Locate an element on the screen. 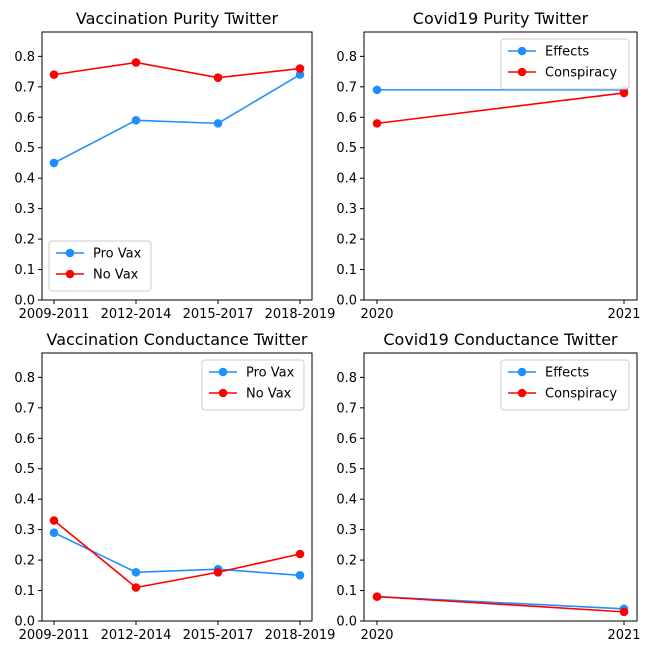  chart-title: Vaccination Conductance Twitter is located at coordinates (177, 339).